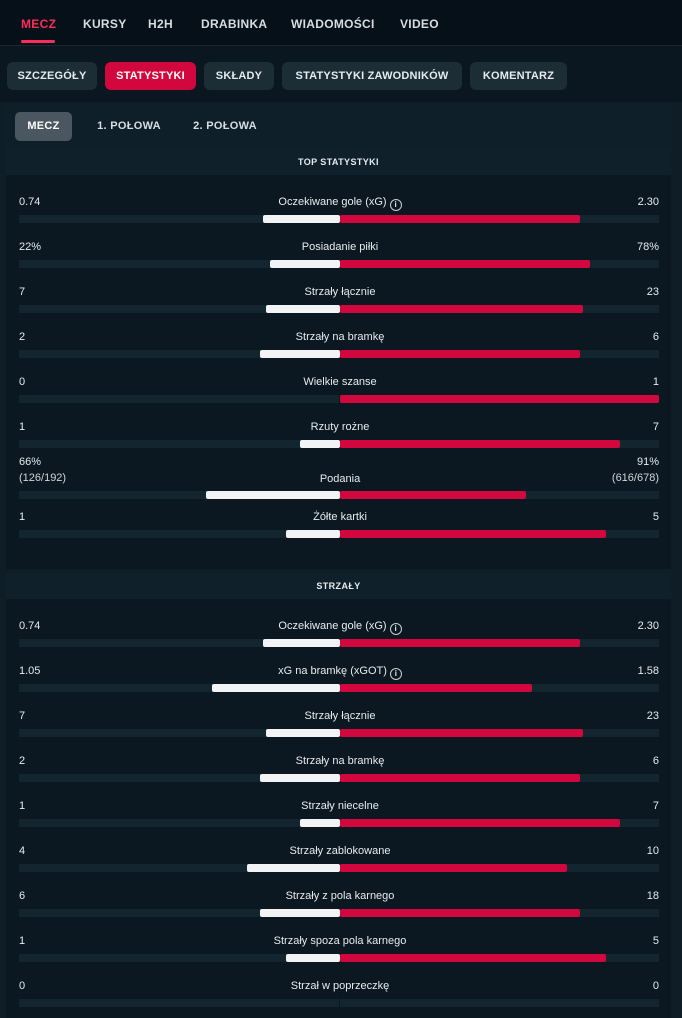 This screenshot has height=1018, width=682. I want to click on tab-wiadomosci: WIADOMOŚCI, so click(333, 24).